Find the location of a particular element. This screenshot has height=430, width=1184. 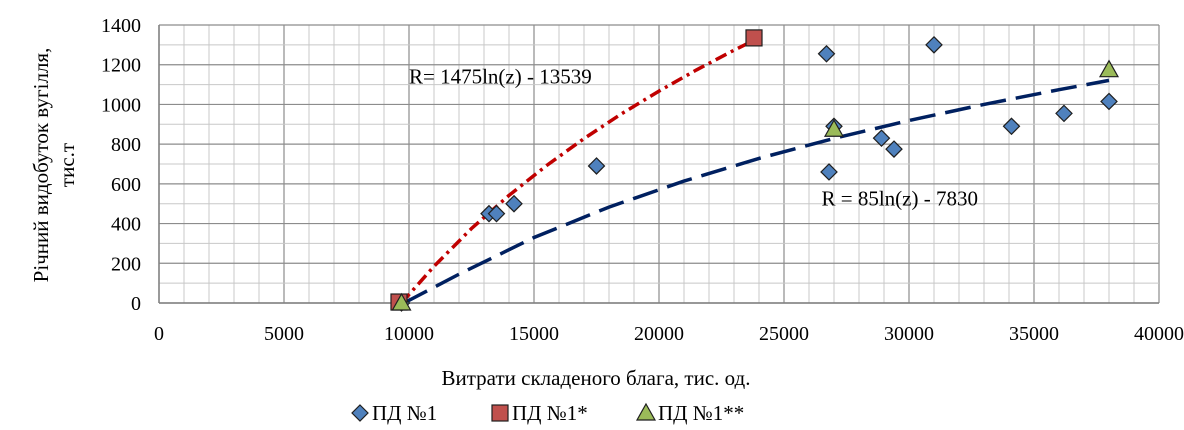

y-tick-label: 0 is located at coordinates (136, 304).